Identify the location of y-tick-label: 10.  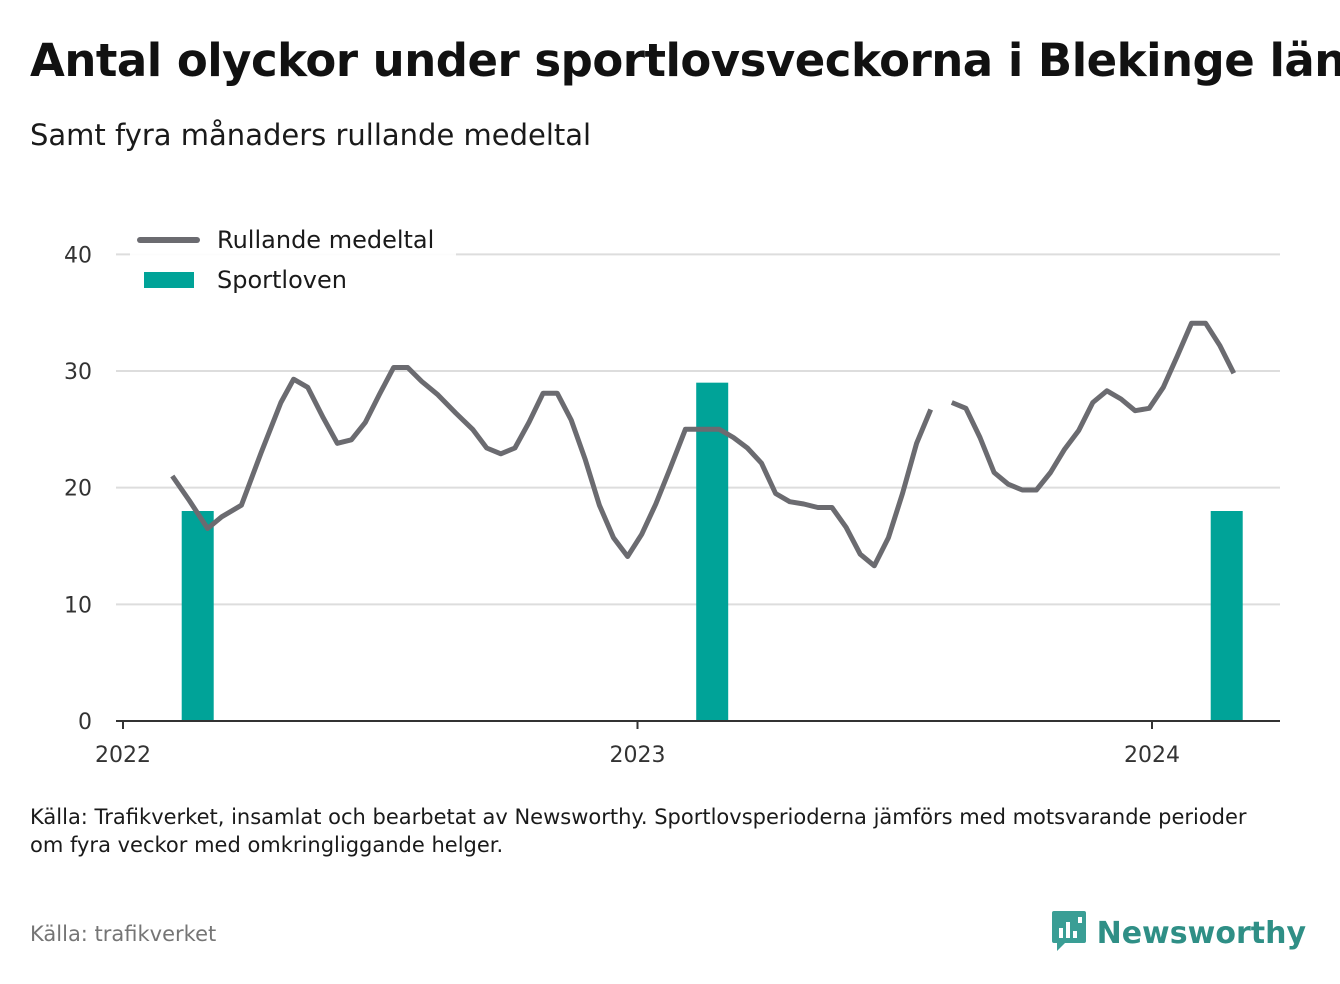
(78, 605).